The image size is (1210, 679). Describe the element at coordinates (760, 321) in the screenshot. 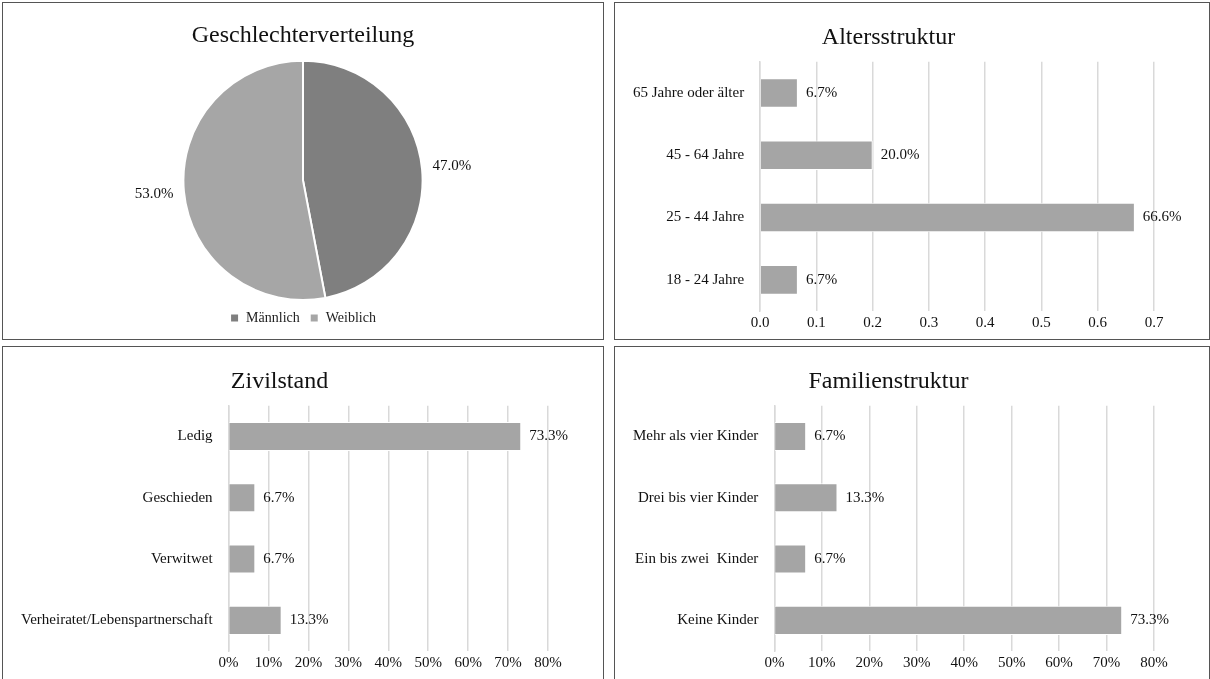

I see `x-tick-label: 0.0` at that location.